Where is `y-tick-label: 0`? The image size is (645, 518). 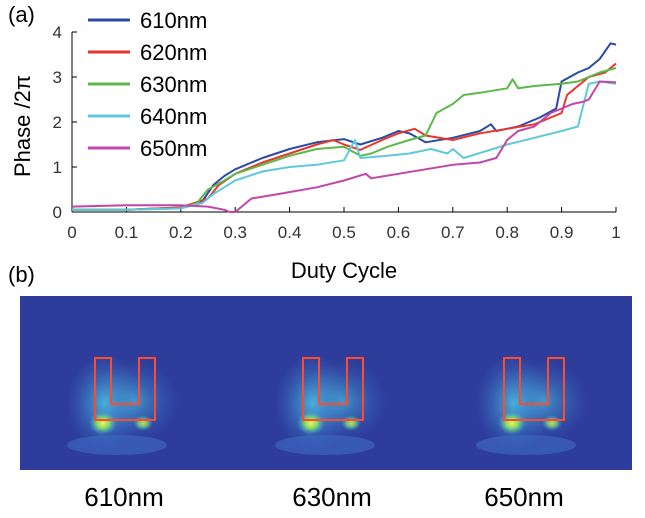
y-tick-label: 0 is located at coordinates (57, 212).